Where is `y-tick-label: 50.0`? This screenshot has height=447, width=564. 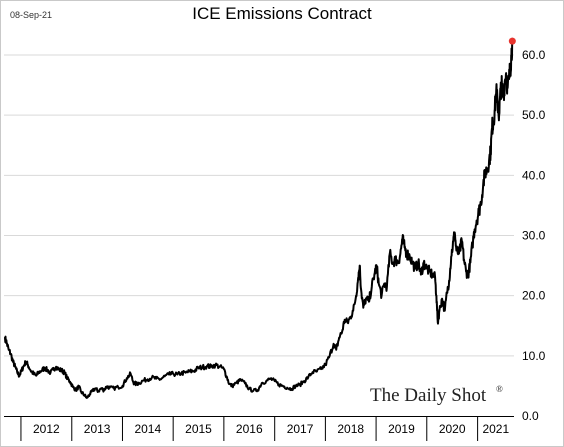
y-tick-label: 50.0 is located at coordinates (534, 115).